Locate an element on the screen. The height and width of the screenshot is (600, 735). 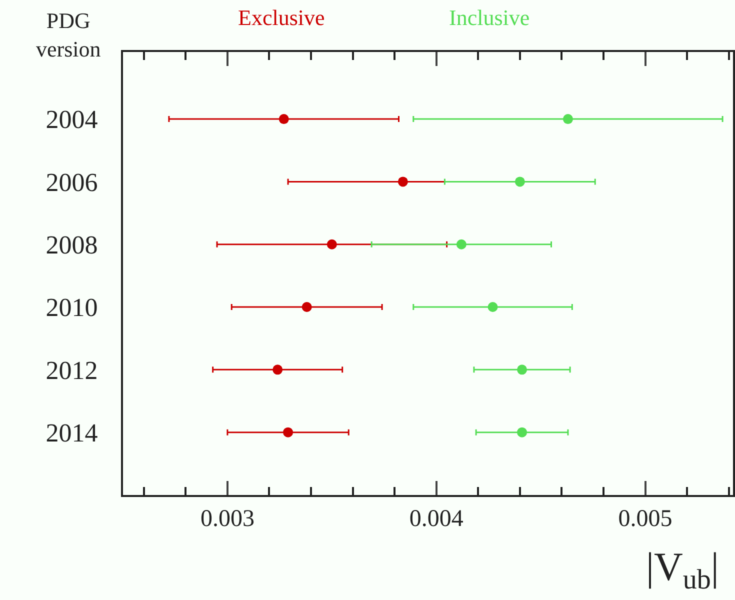
y-tick-label: 2014 is located at coordinates (72, 433).